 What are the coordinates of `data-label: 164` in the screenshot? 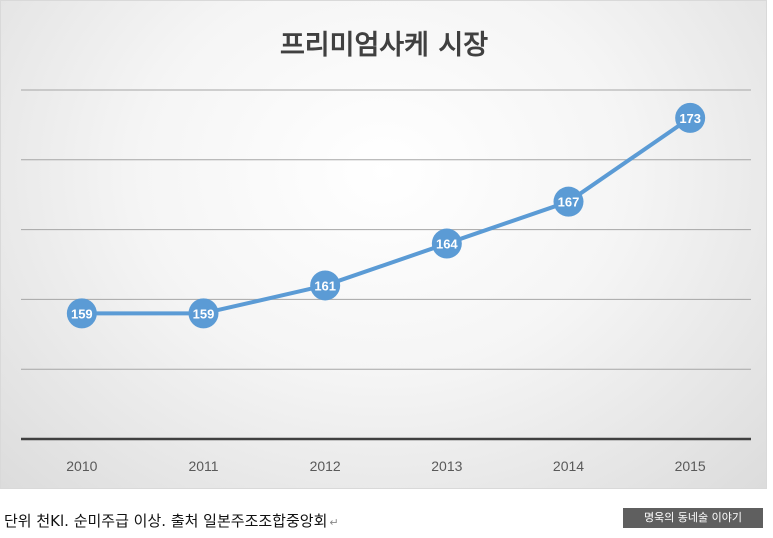 It's located at (447, 244).